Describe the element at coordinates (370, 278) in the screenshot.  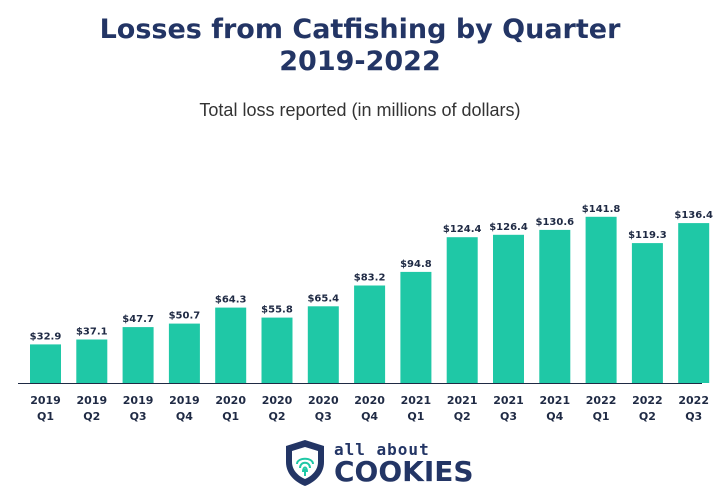
I see `bar-value-label: $83.2` at that location.